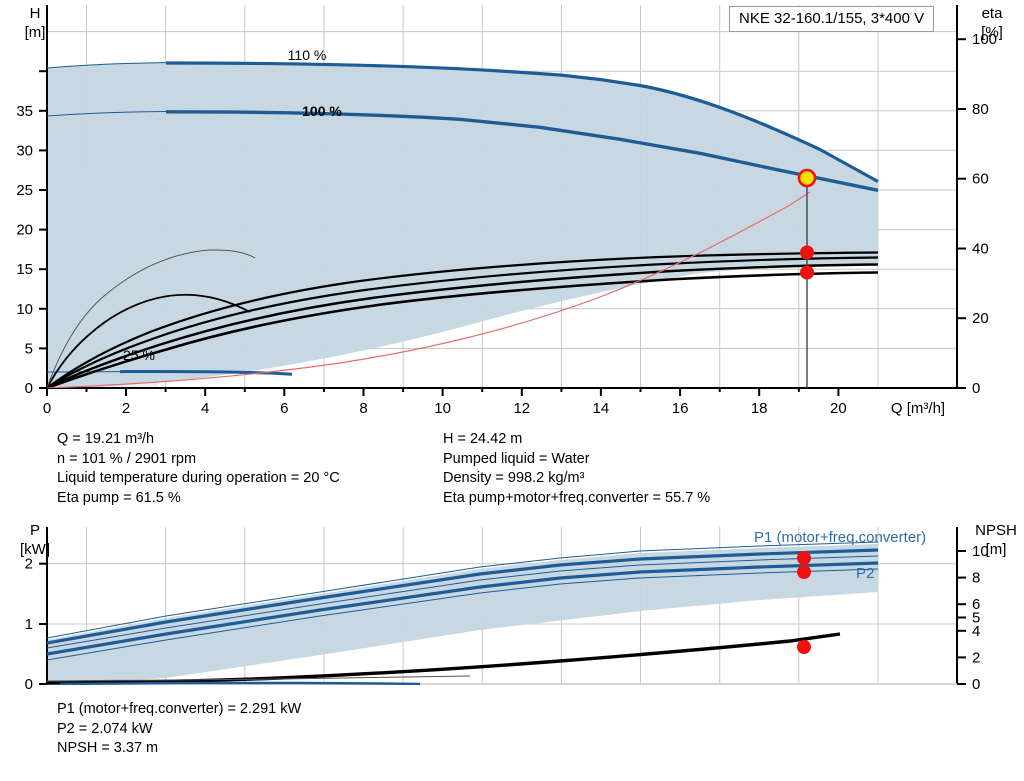 The width and height of the screenshot is (1024, 781). I want to click on pump-model-title: NKE 32-160.1/155, 3*400 V, so click(832, 18).